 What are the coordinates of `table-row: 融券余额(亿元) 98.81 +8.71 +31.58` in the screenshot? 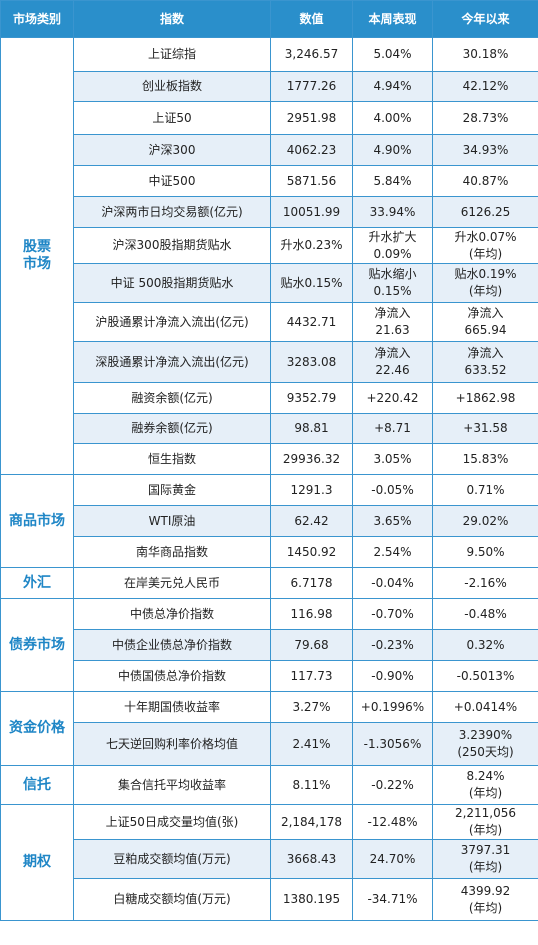 It's located at (269, 428).